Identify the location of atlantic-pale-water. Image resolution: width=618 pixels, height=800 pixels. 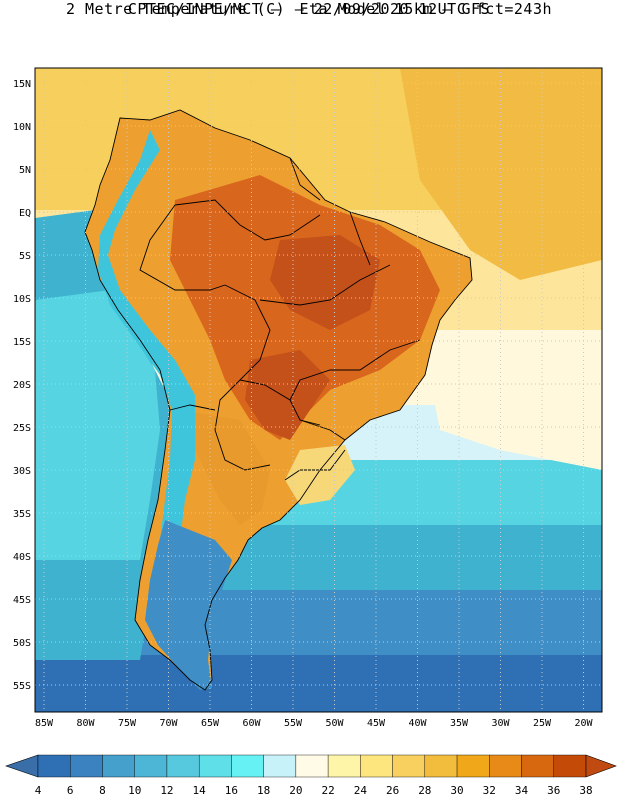
(516, 415).